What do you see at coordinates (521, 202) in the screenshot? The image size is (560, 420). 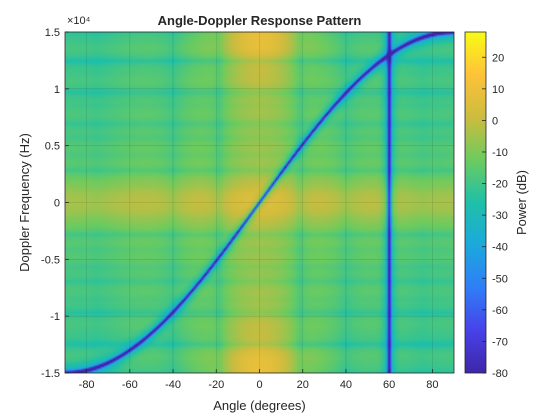 I see `colorbar-label: Power (dB)` at bounding box center [521, 202].